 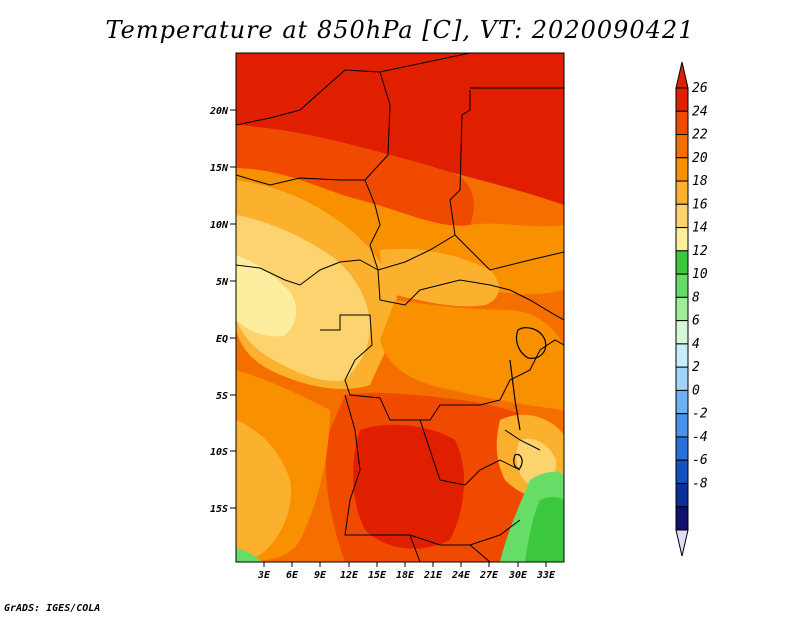 What do you see at coordinates (700, 274) in the screenshot?
I see `colorbar-label: 10` at bounding box center [700, 274].